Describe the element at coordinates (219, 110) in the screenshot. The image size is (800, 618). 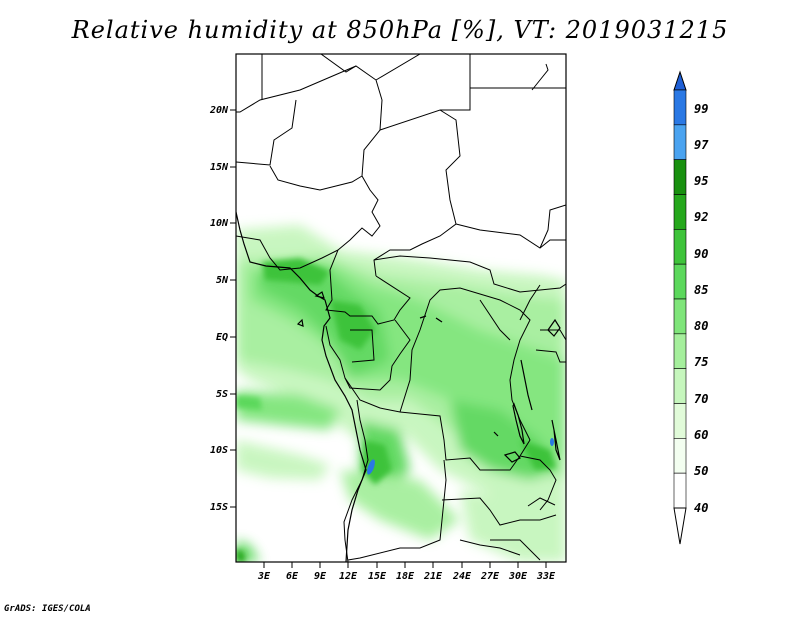
I see `lat-label: 20N` at that location.